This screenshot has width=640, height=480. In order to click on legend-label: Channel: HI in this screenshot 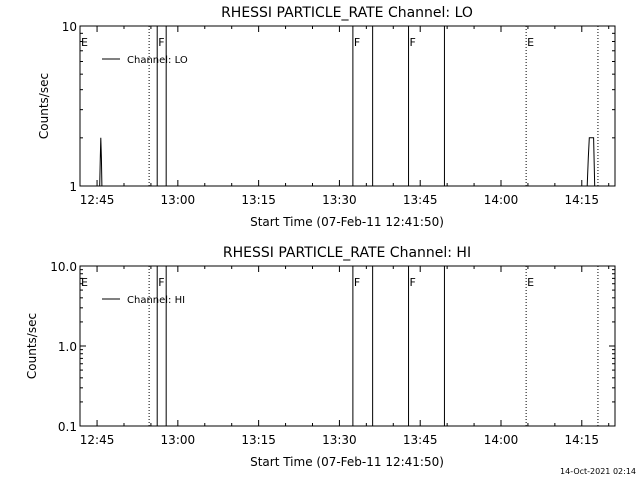, I will do `click(156, 300)`.